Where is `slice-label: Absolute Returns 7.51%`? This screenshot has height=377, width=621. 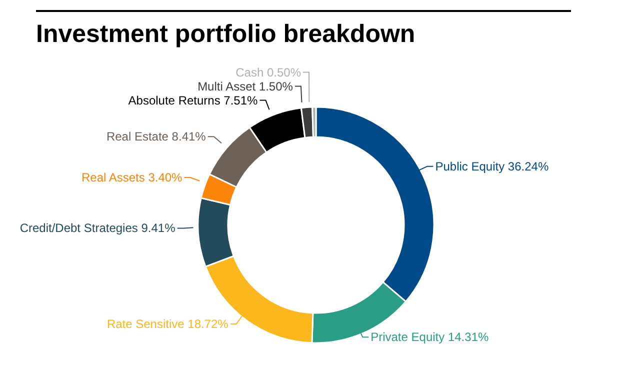 slice-label: Absolute Returns 7.51% is located at coordinates (193, 100).